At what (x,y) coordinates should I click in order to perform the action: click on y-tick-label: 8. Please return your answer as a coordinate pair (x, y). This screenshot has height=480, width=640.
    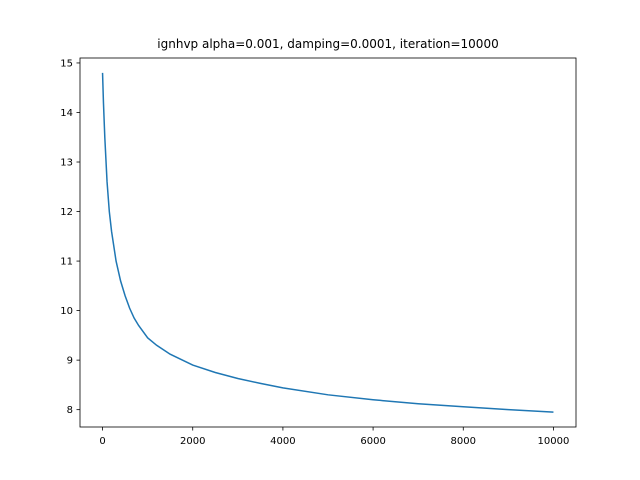
    Looking at the image, I should click on (70, 410).